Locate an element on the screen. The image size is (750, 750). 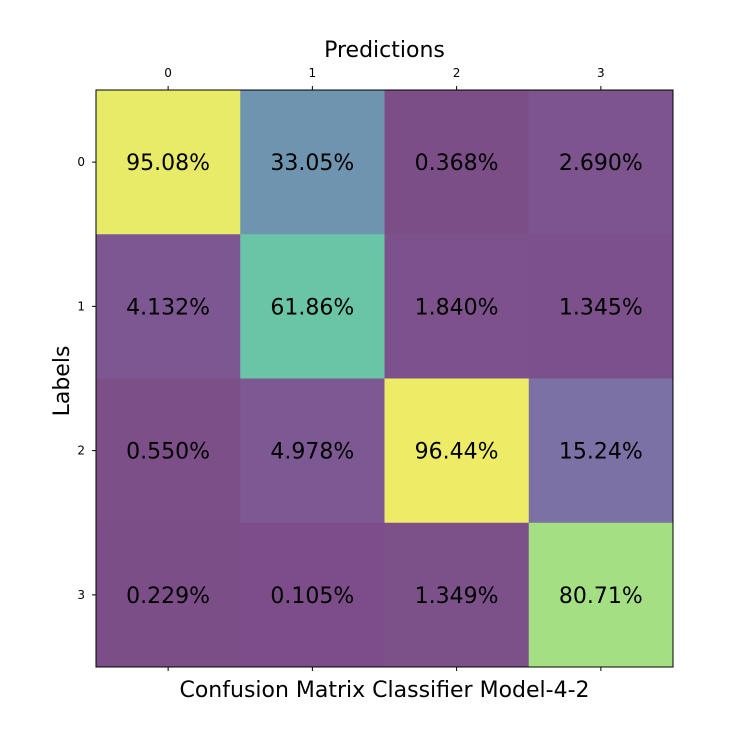
heatmap-cell-label: 4.132% is located at coordinates (168, 307).